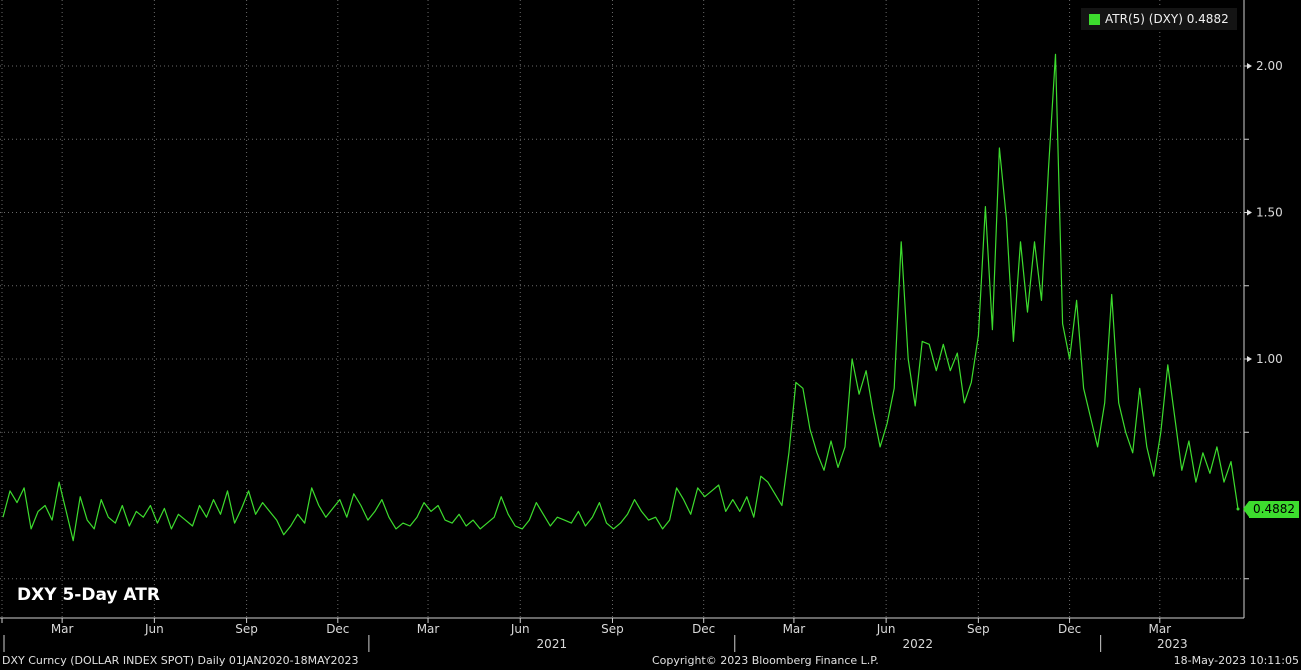 The image size is (1301, 670). I want to click on year-label: 2021, so click(552, 644).